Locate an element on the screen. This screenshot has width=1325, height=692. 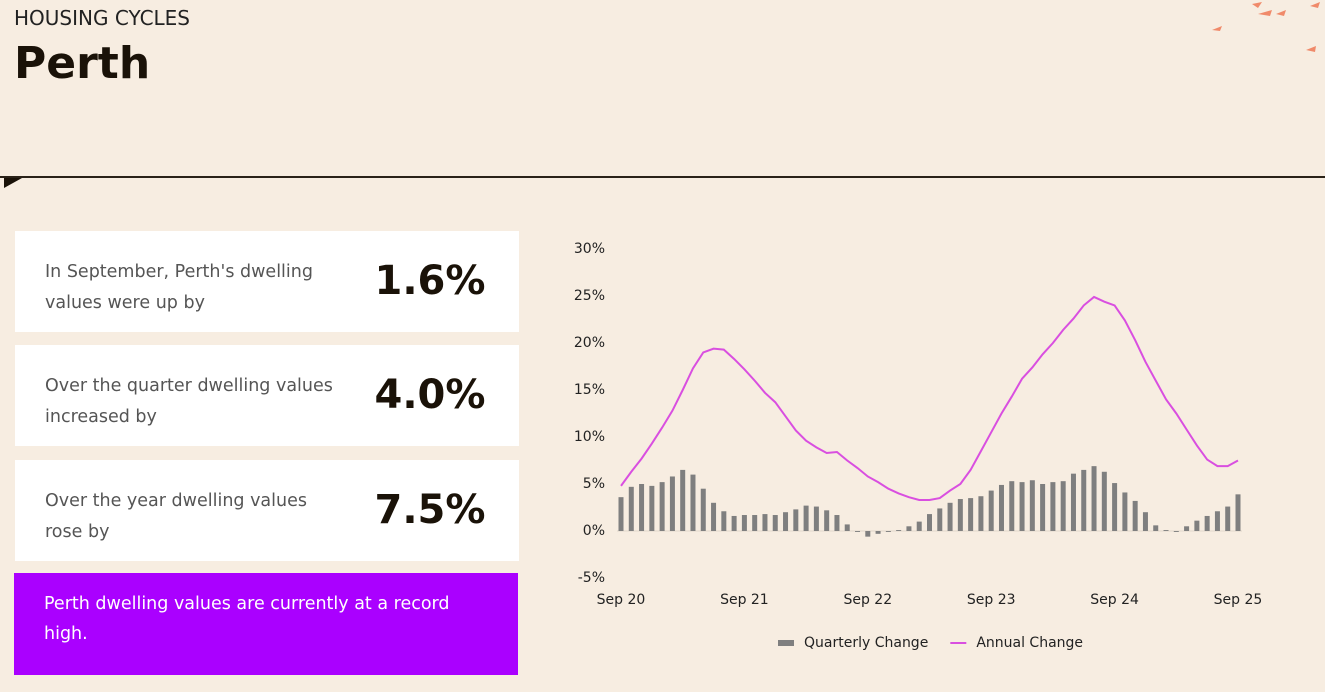
x-tick-label: Sep 20 is located at coordinates (621, 600).